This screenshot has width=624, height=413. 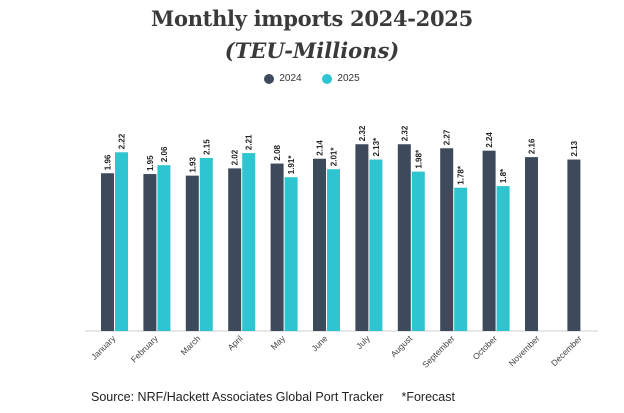 I want to click on bar-2025-october, so click(x=503, y=258).